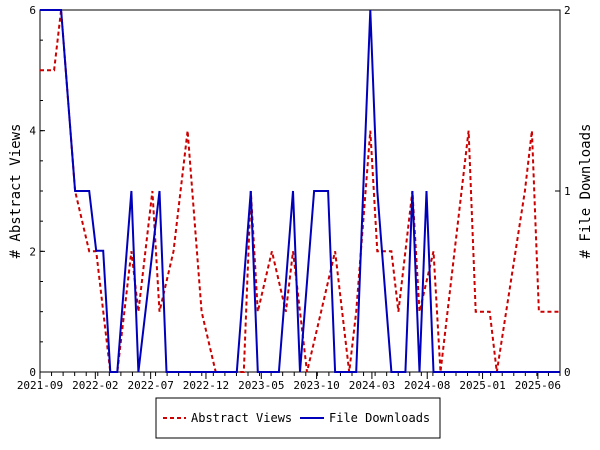 This screenshot has width=600, height=450. I want to click on x-tick-label: 2025-01, so click(482, 385).